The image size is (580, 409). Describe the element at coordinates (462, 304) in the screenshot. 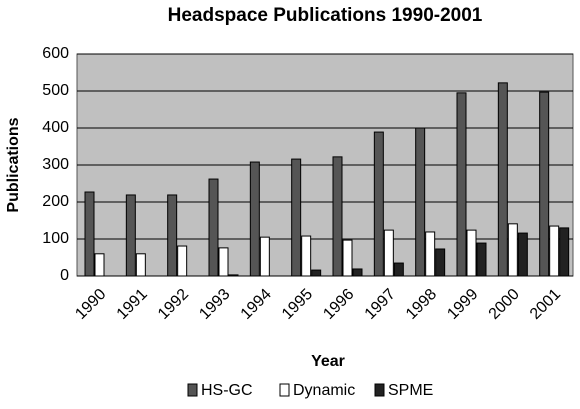

I see `x-tick-label: 1999` at that location.